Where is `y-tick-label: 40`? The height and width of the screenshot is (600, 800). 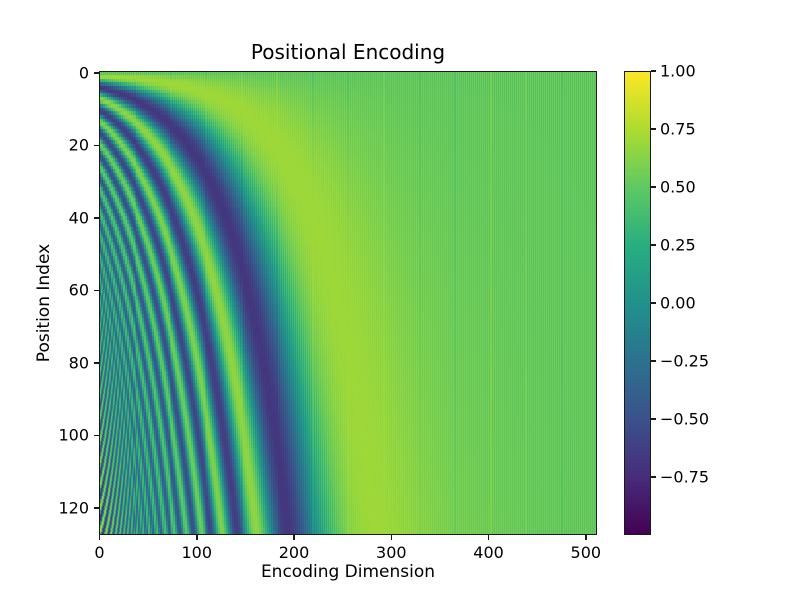
y-tick-label: 40 is located at coordinates (78, 218).